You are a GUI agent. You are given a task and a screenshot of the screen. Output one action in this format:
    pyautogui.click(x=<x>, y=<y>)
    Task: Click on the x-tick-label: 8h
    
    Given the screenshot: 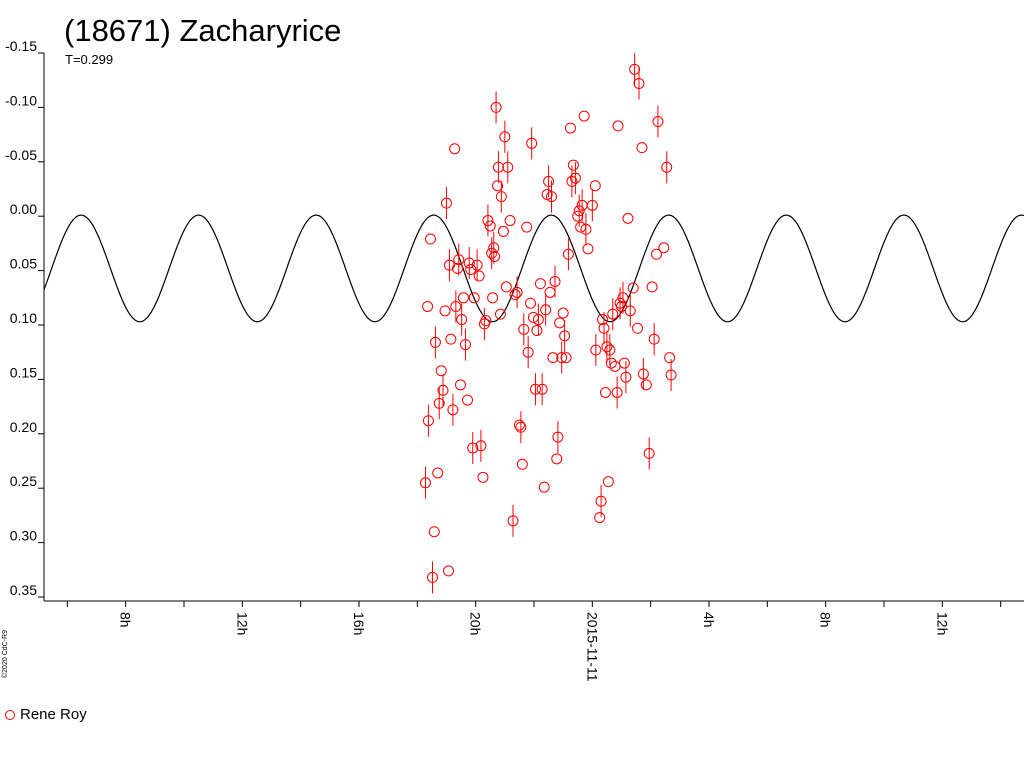 What is the action you would take?
    pyautogui.click(x=126, y=620)
    